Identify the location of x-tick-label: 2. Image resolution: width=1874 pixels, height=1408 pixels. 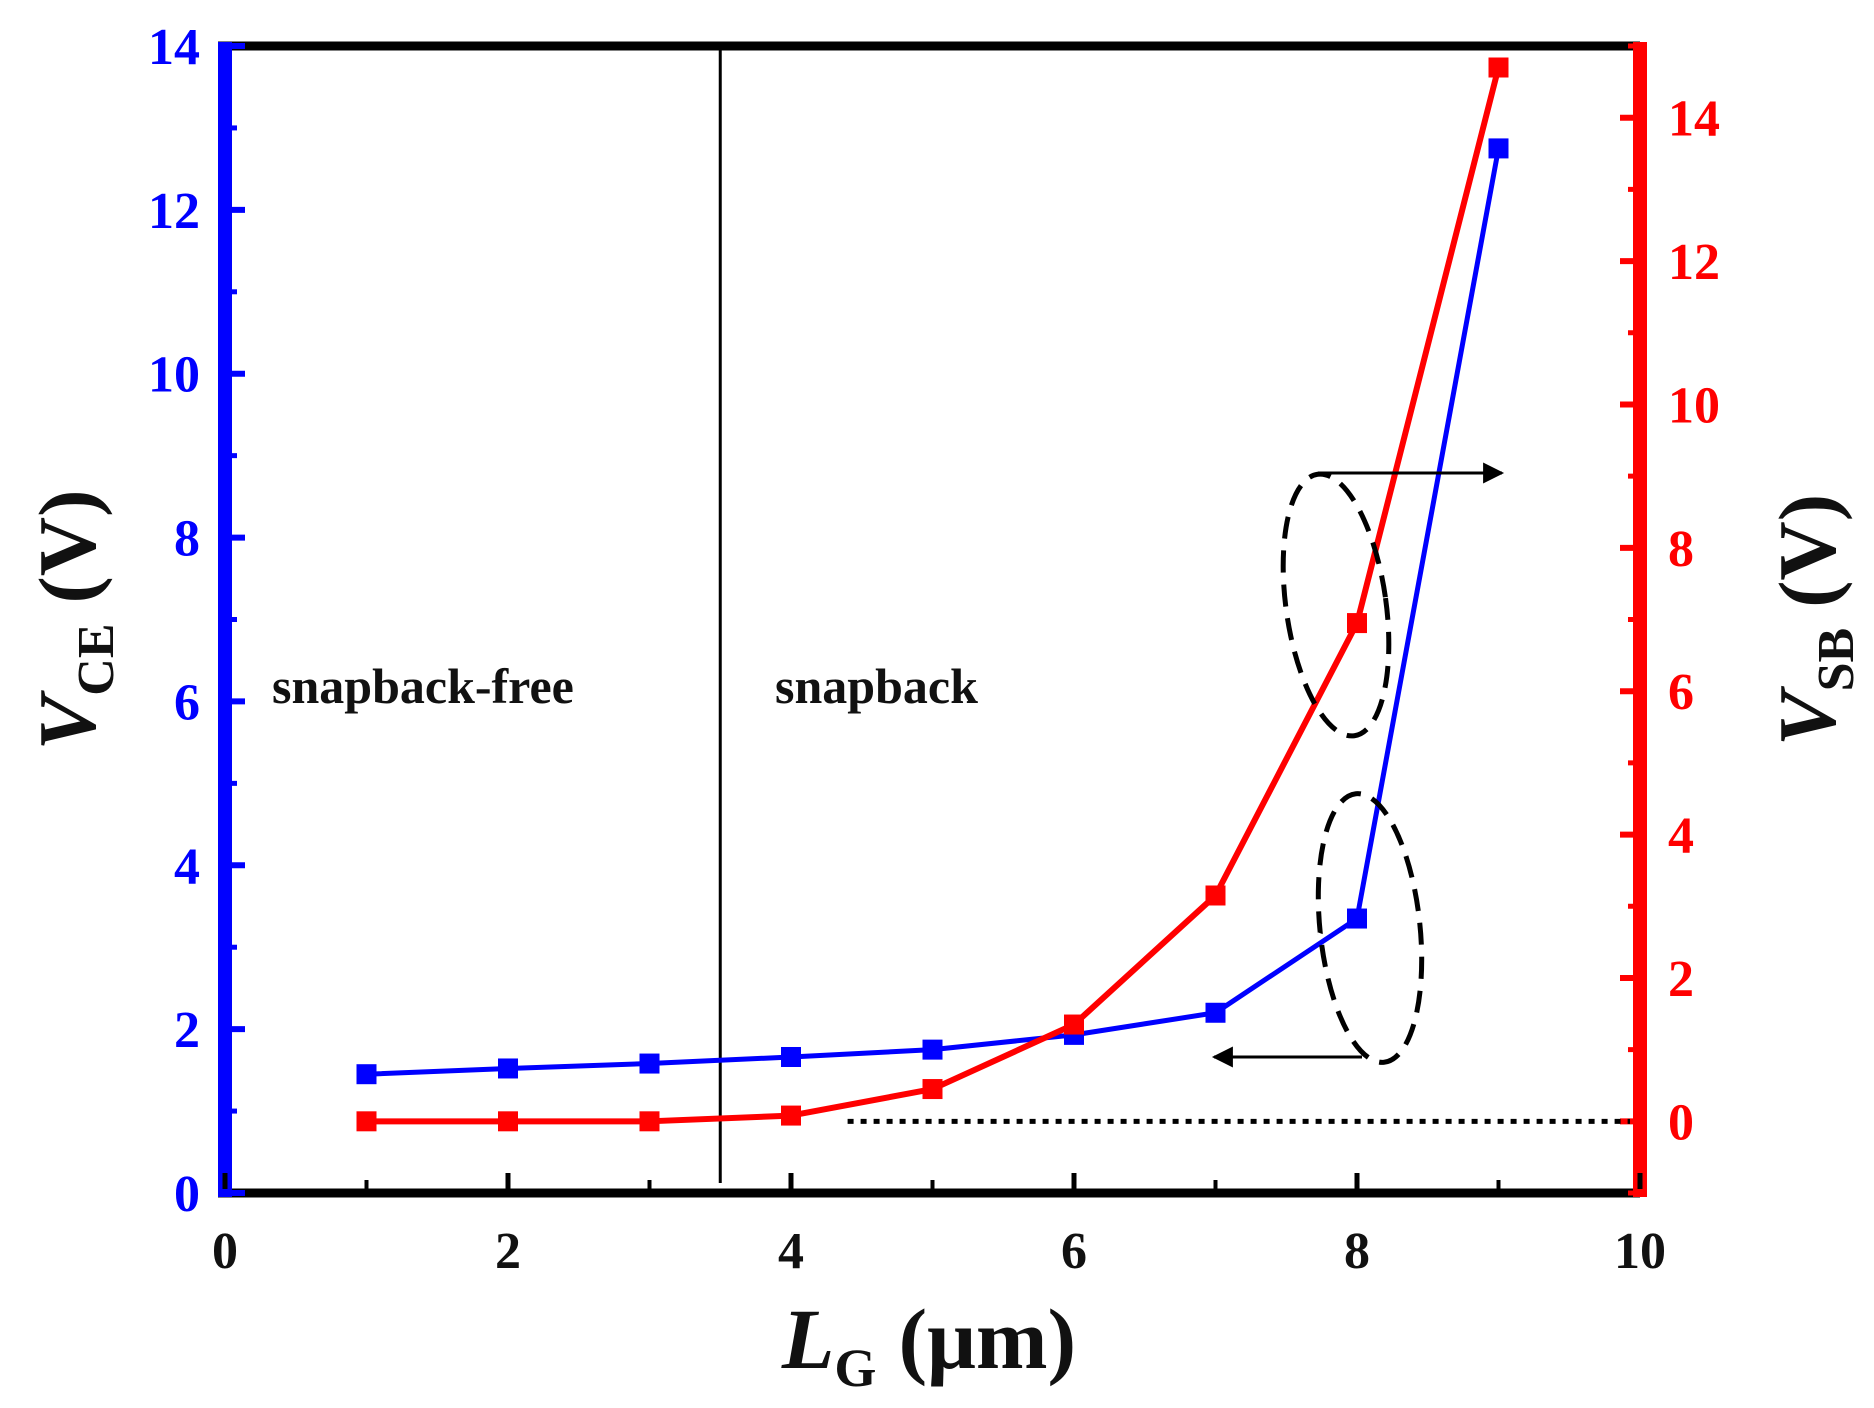
(508, 1251).